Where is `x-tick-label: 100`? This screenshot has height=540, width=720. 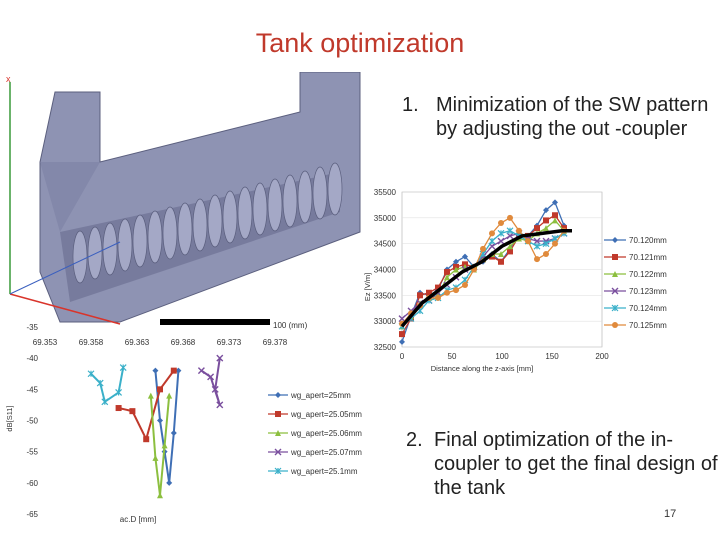 x-tick-label: 100 is located at coordinates (502, 356).